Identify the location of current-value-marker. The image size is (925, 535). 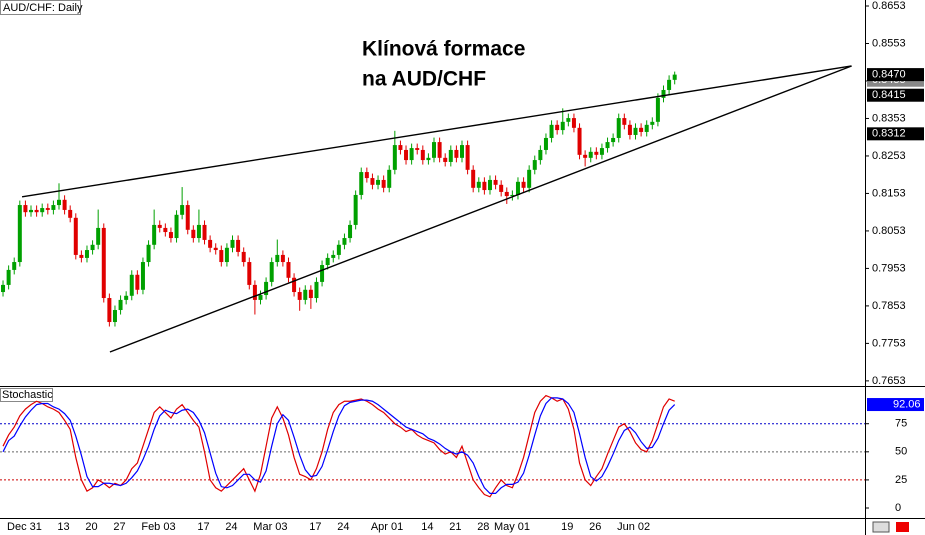
(895, 405).